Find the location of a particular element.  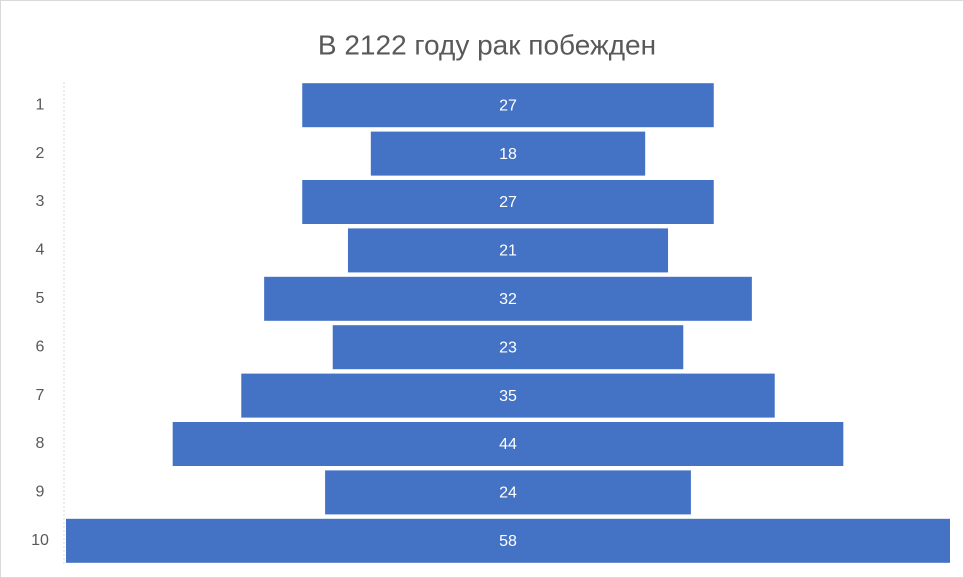

y-tick-label: 8 is located at coordinates (40, 443).